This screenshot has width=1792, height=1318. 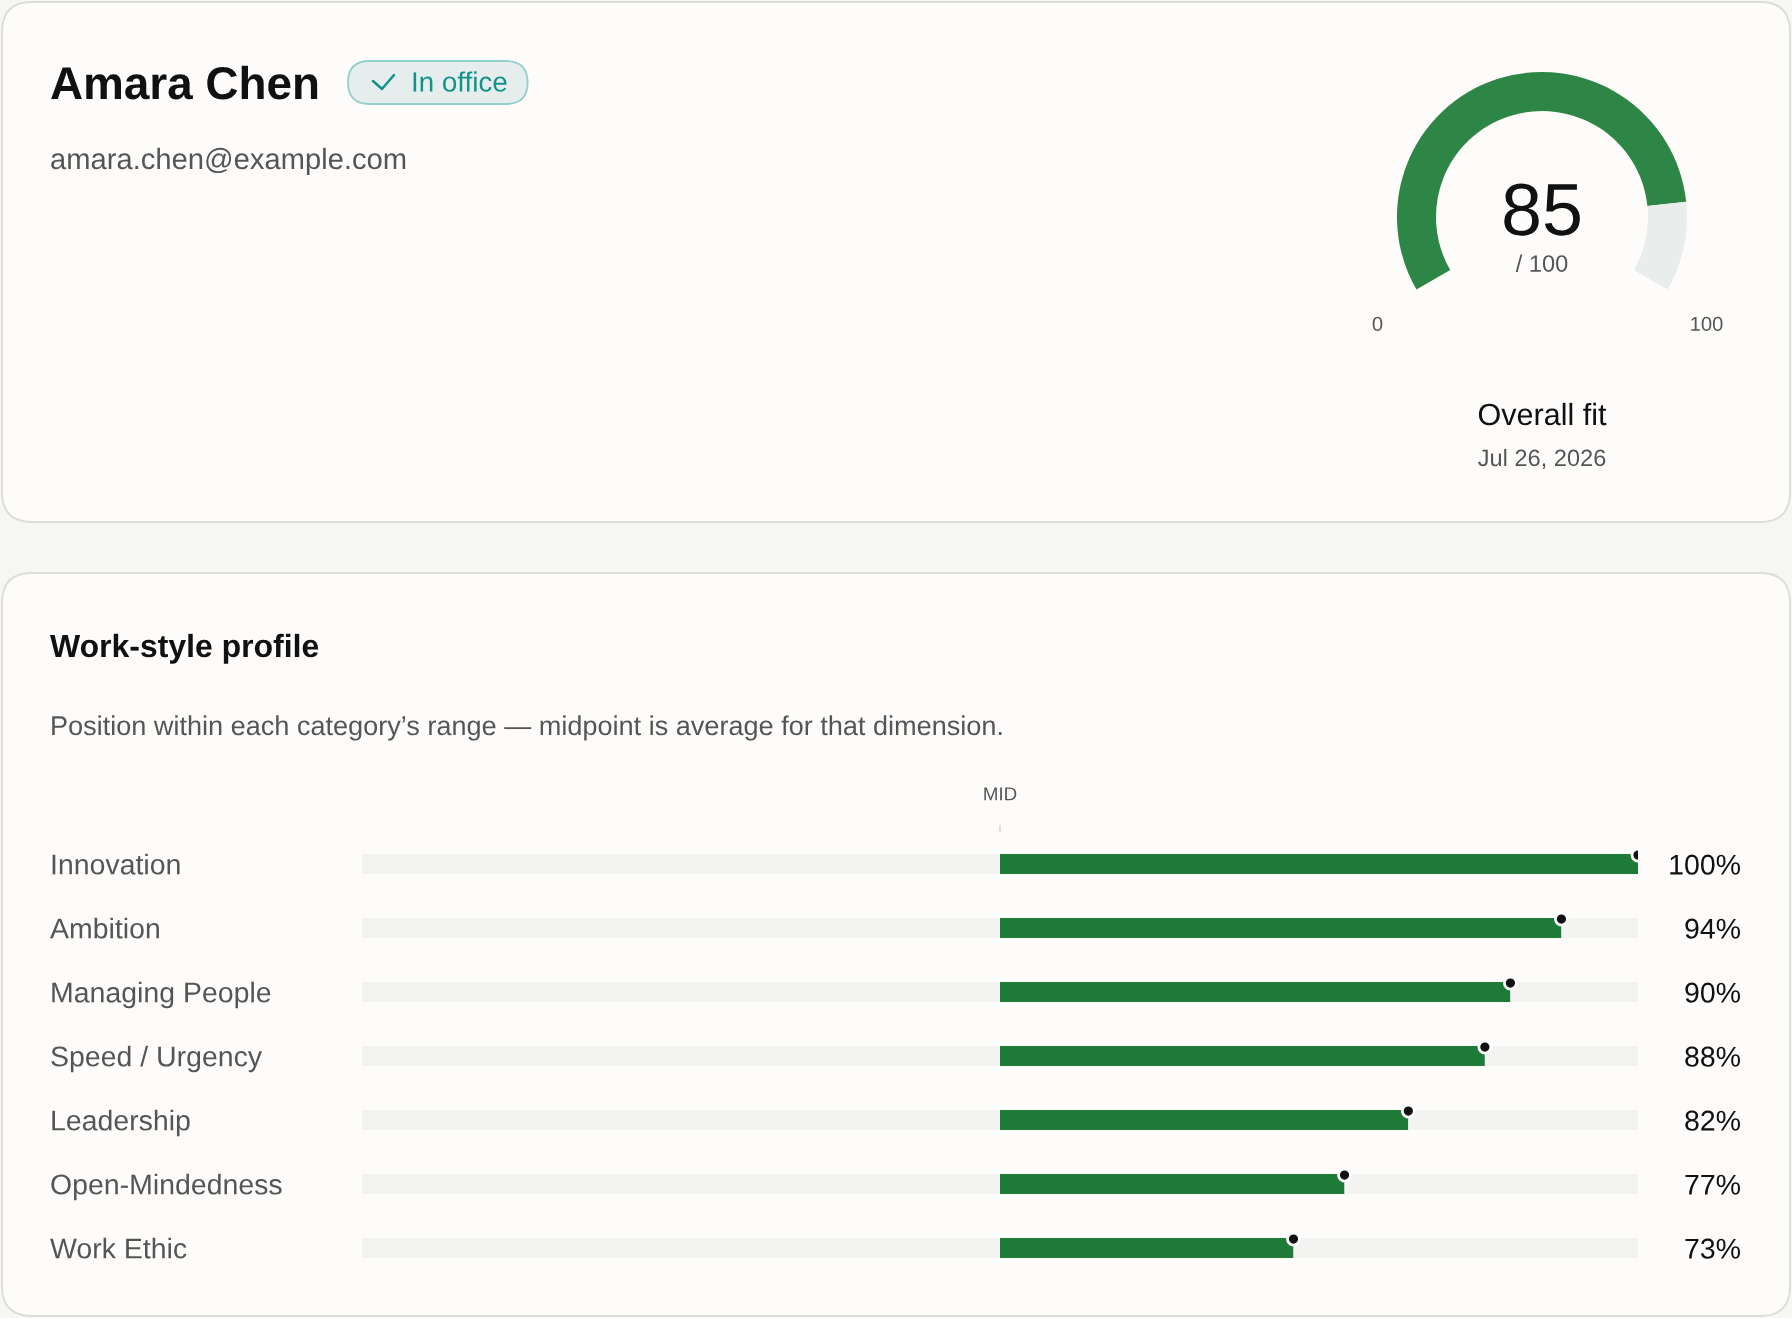 I want to click on data-label: 100%, so click(x=1705, y=864).